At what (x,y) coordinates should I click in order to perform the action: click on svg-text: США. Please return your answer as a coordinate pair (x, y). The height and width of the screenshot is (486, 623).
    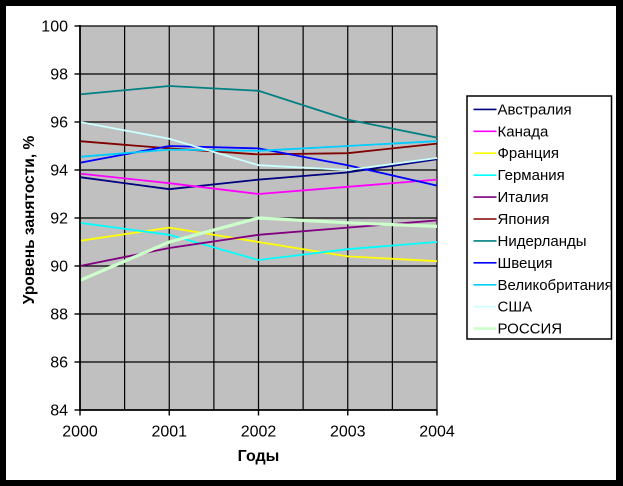
    Looking at the image, I should click on (515, 307).